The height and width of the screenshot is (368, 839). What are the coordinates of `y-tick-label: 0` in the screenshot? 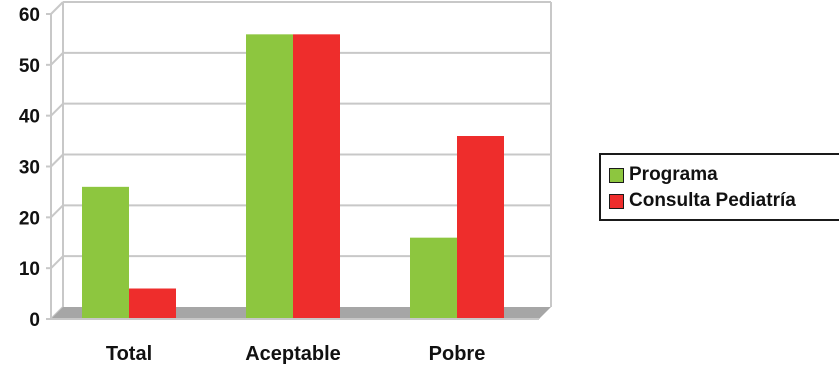 It's located at (34, 320).